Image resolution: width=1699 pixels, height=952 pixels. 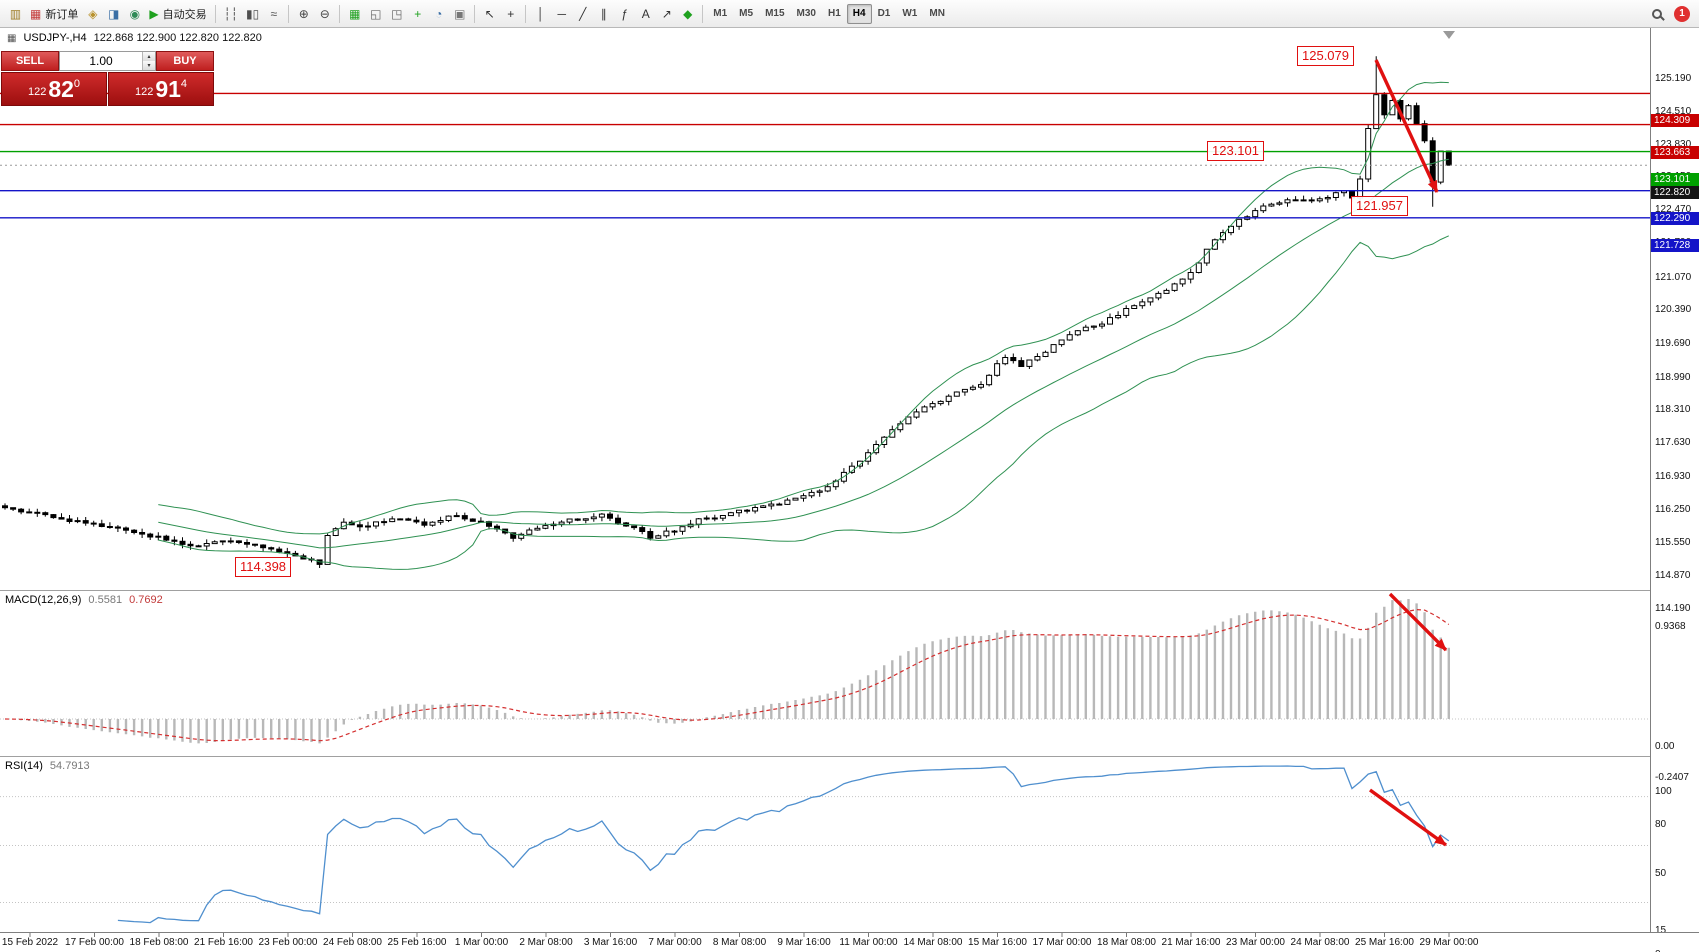 What do you see at coordinates (459, 14) in the screenshot?
I see `templates-button: ▣` at bounding box center [459, 14].